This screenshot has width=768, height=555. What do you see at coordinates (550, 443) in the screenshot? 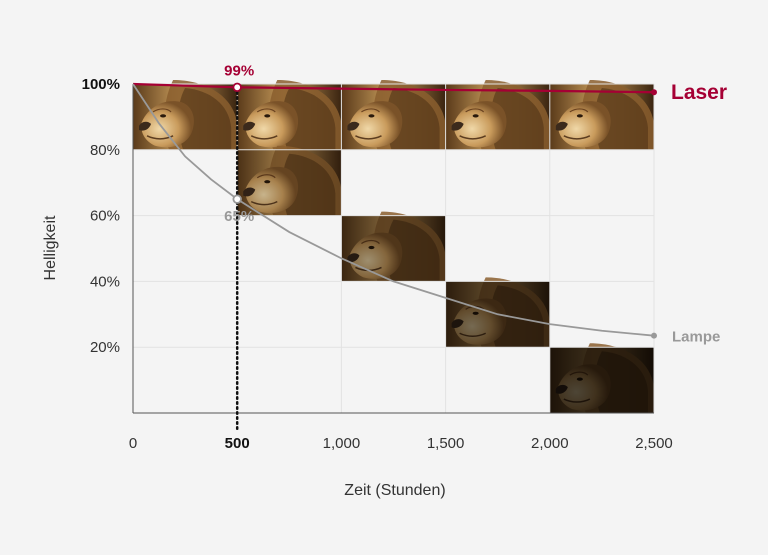
I see `x-tick-label: 2,000` at bounding box center [550, 443].